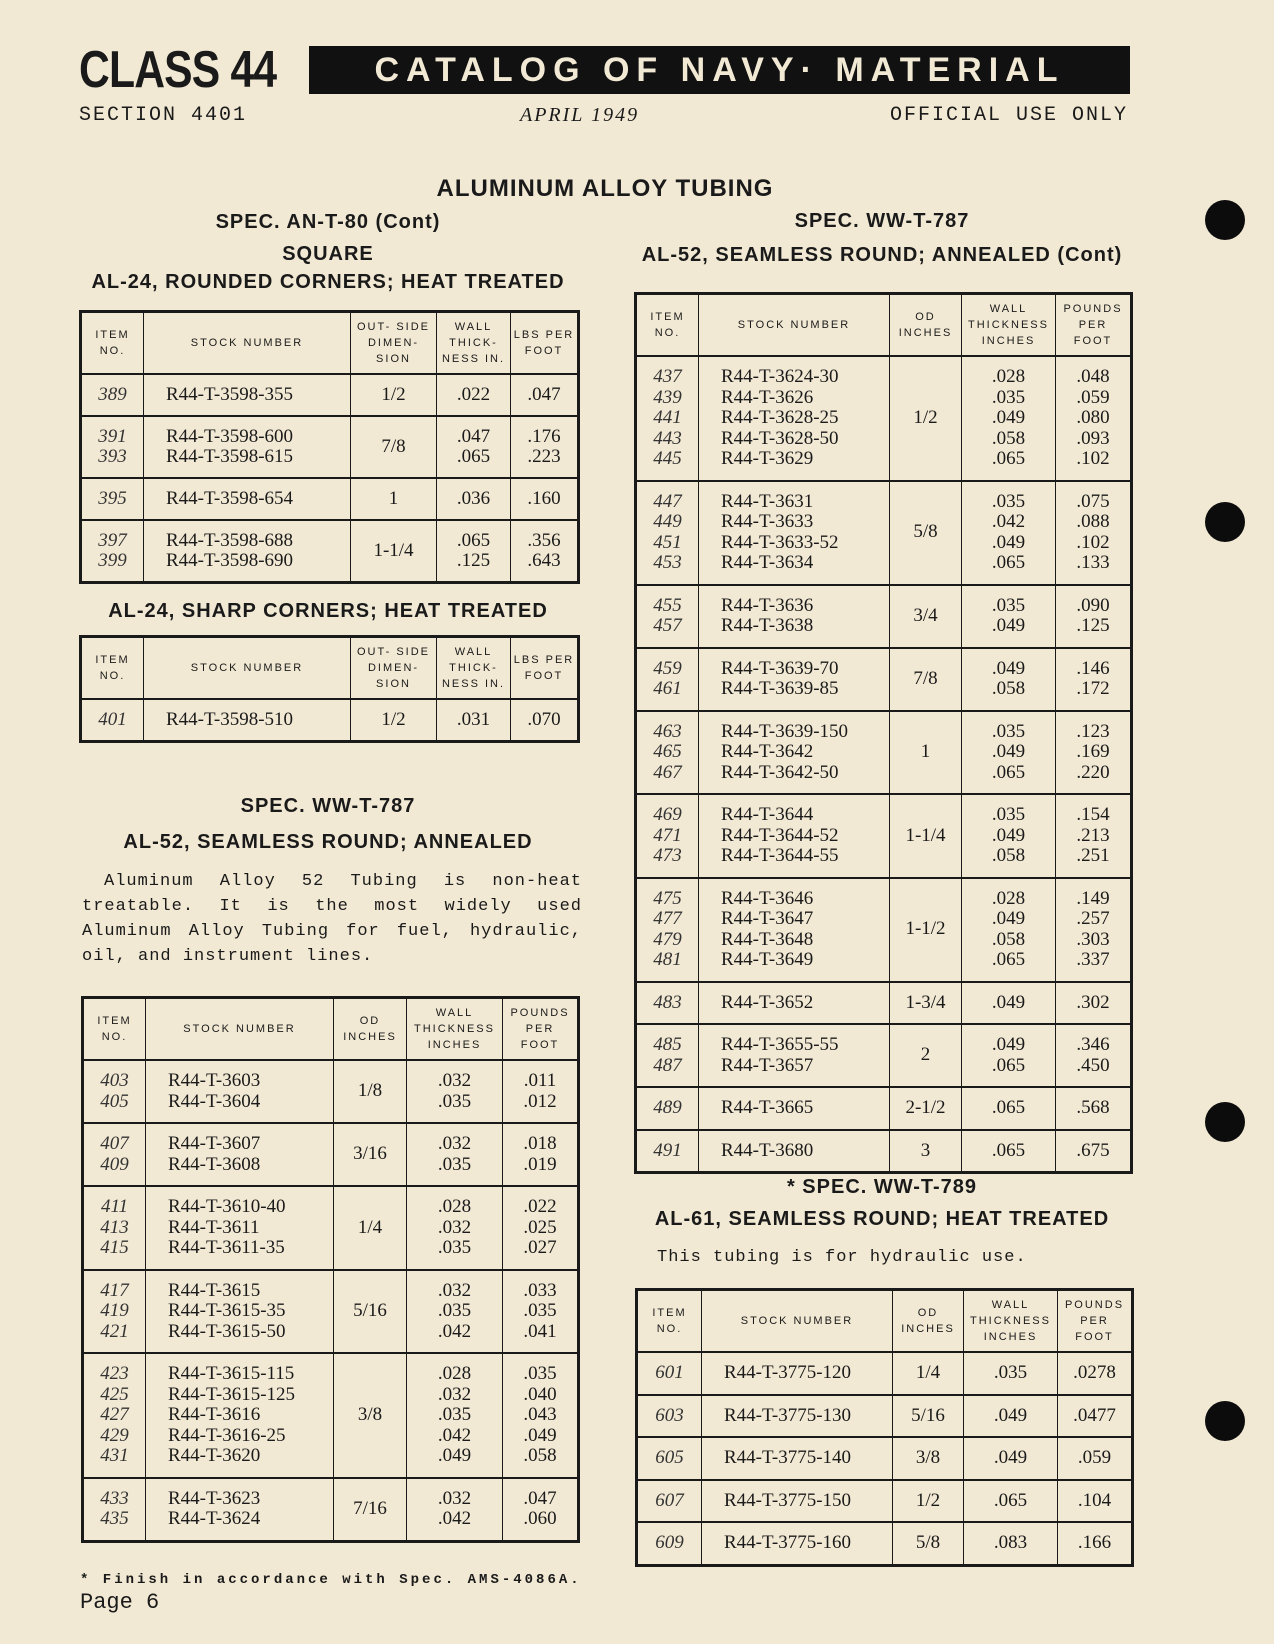 This screenshot has width=1274, height=1644. What do you see at coordinates (925, 1055) in the screenshot?
I see `od-value-cell: 2` at bounding box center [925, 1055].